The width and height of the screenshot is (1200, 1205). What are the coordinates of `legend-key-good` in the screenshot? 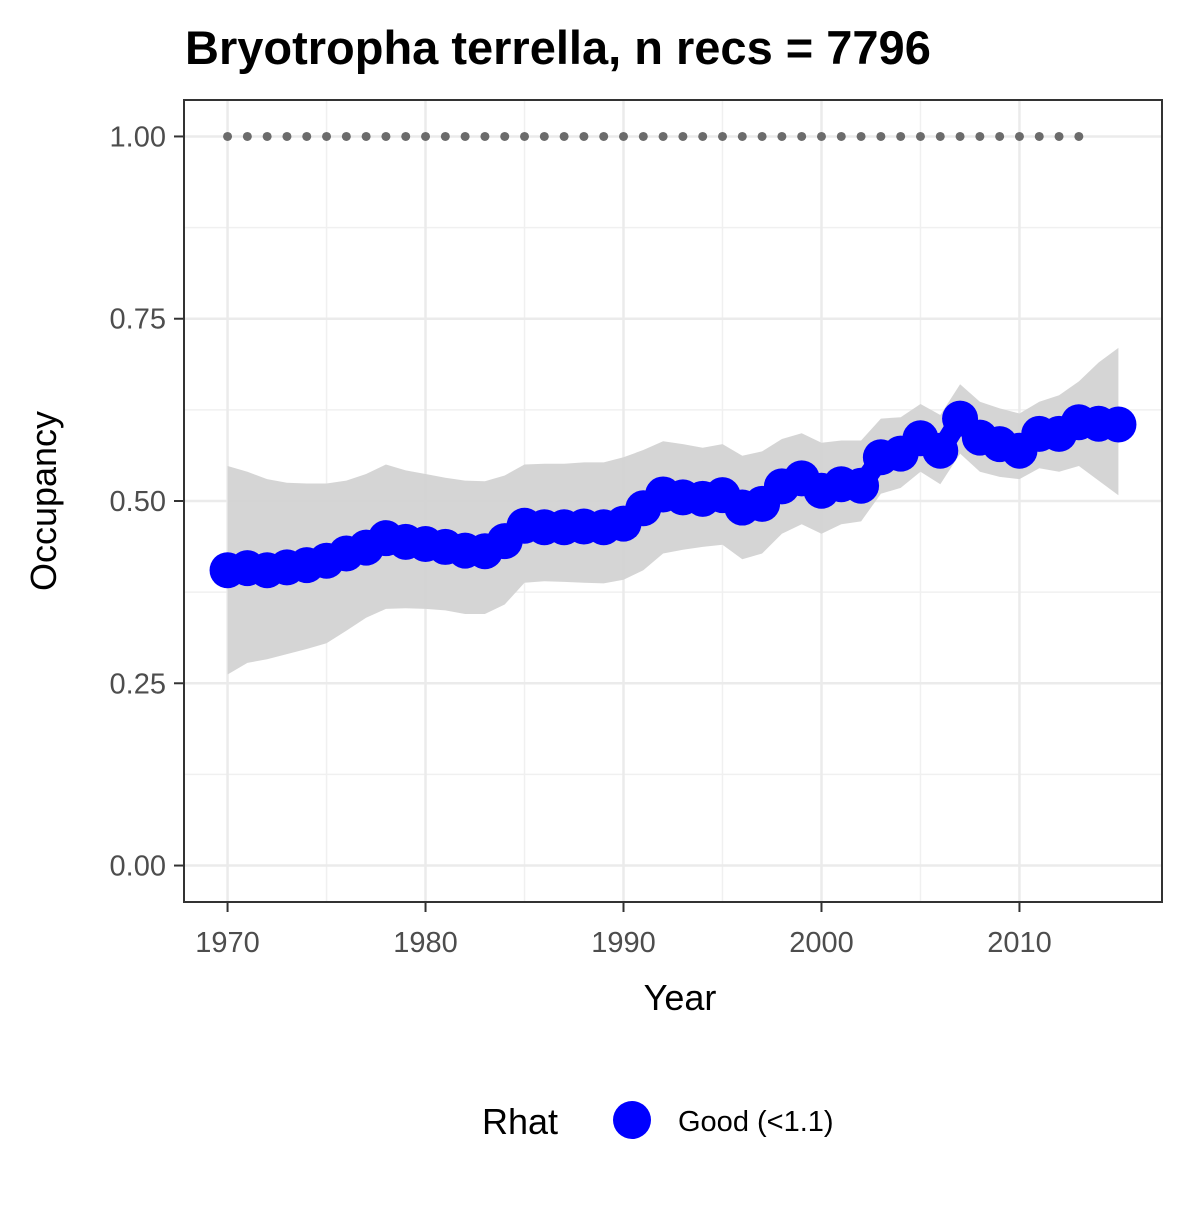 It's located at (632, 1120).